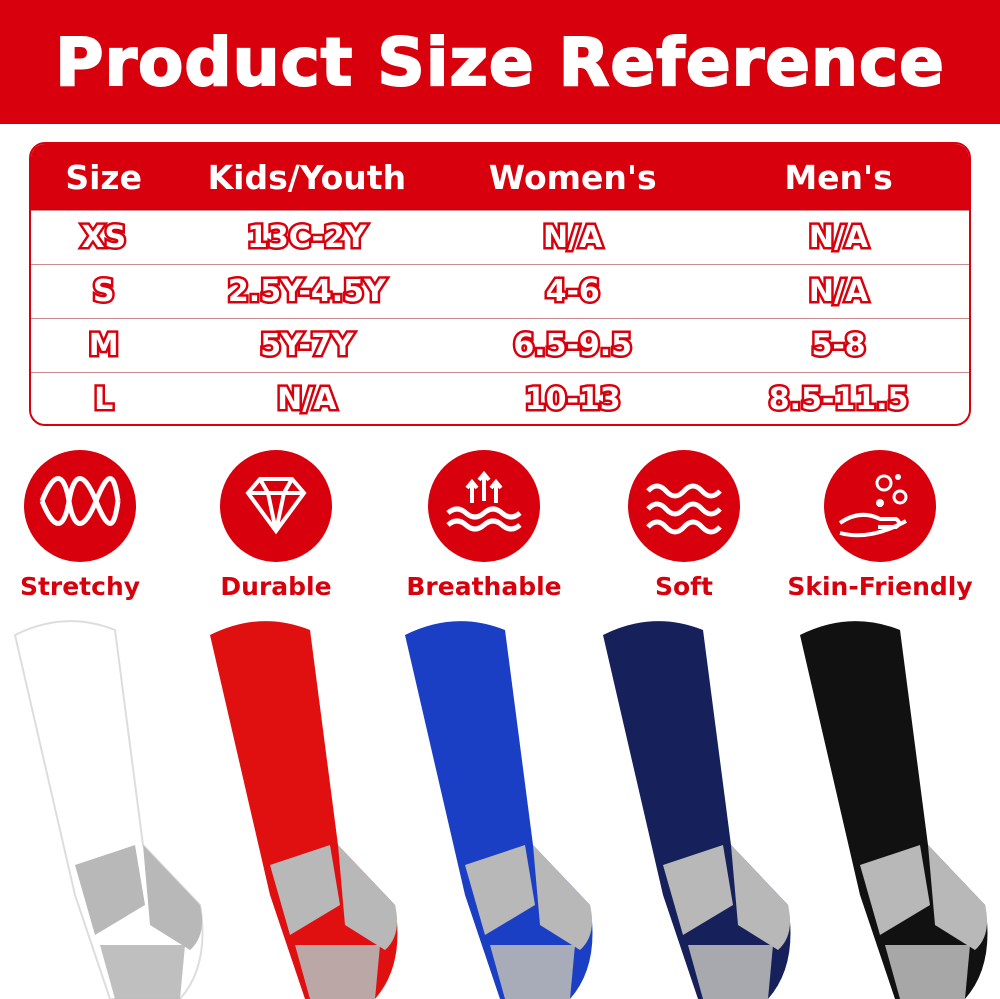 Image resolution: width=1000 pixels, height=999 pixels. I want to click on feature-label: Breathable, so click(484, 586).